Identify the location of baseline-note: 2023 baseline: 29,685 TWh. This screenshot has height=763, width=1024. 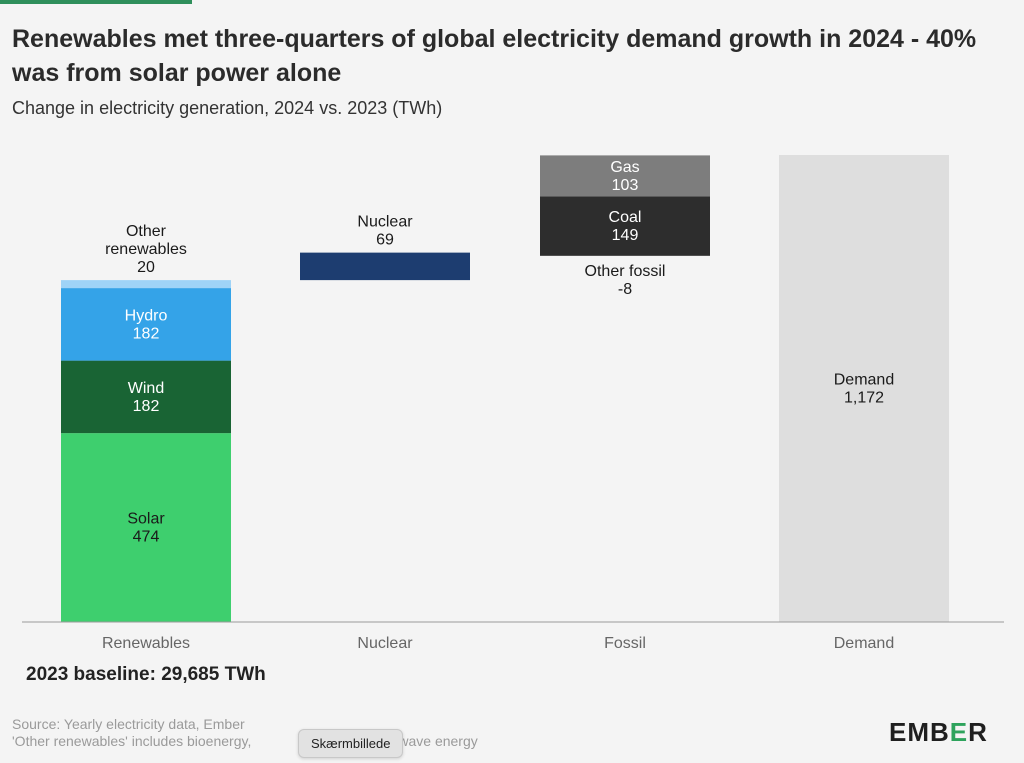
(146, 674).